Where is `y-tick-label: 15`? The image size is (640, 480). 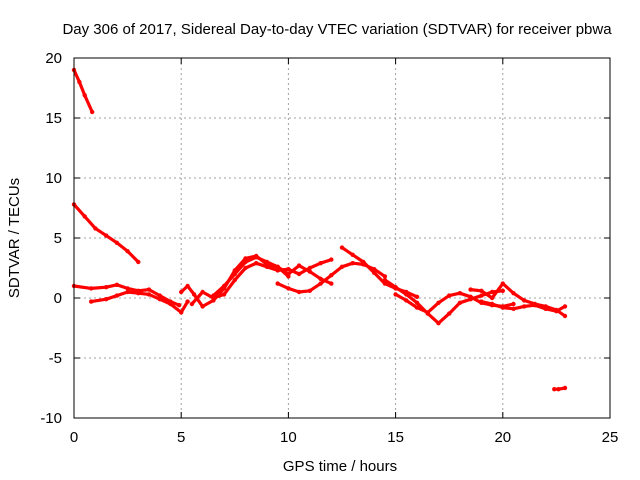 y-tick-label: 15 is located at coordinates (53, 118).